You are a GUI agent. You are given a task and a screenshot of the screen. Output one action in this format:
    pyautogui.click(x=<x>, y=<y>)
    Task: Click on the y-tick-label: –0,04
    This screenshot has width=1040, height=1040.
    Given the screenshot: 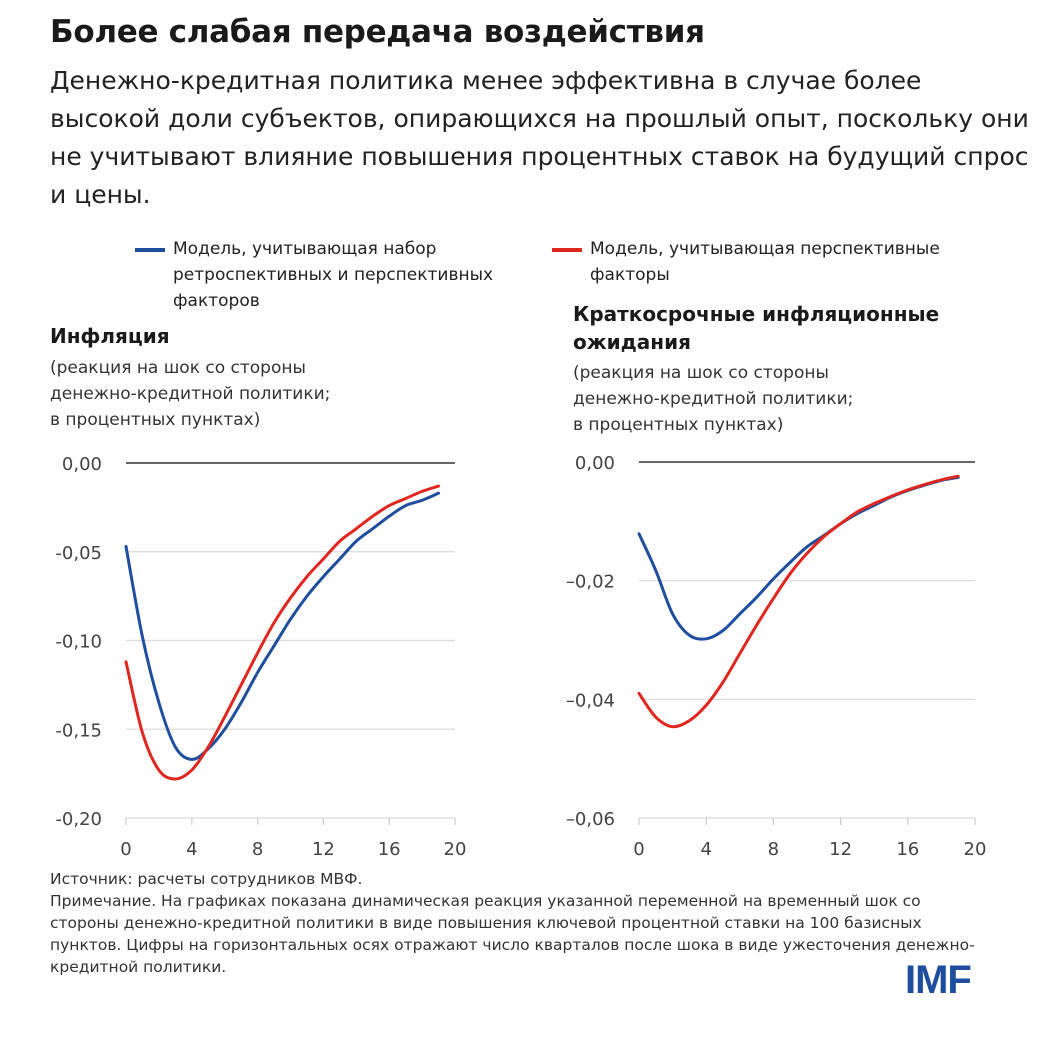 What is the action you would take?
    pyautogui.click(x=590, y=700)
    